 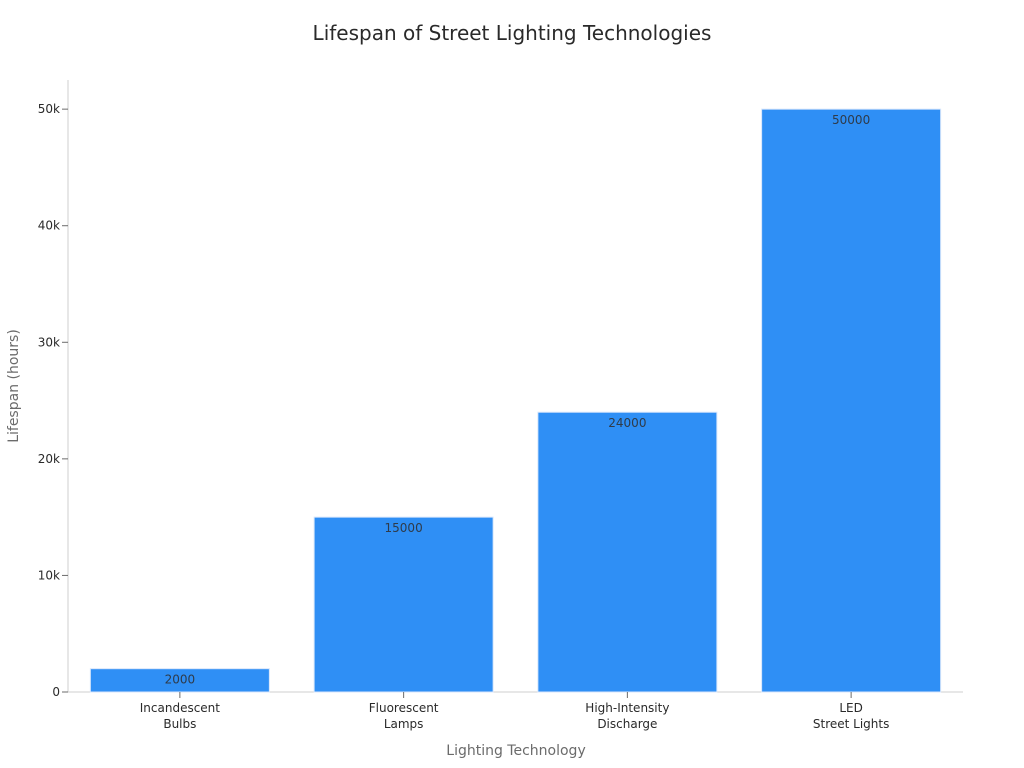 What do you see at coordinates (627, 724) in the screenshot?
I see `x-tick-label-line: Discharge` at bounding box center [627, 724].